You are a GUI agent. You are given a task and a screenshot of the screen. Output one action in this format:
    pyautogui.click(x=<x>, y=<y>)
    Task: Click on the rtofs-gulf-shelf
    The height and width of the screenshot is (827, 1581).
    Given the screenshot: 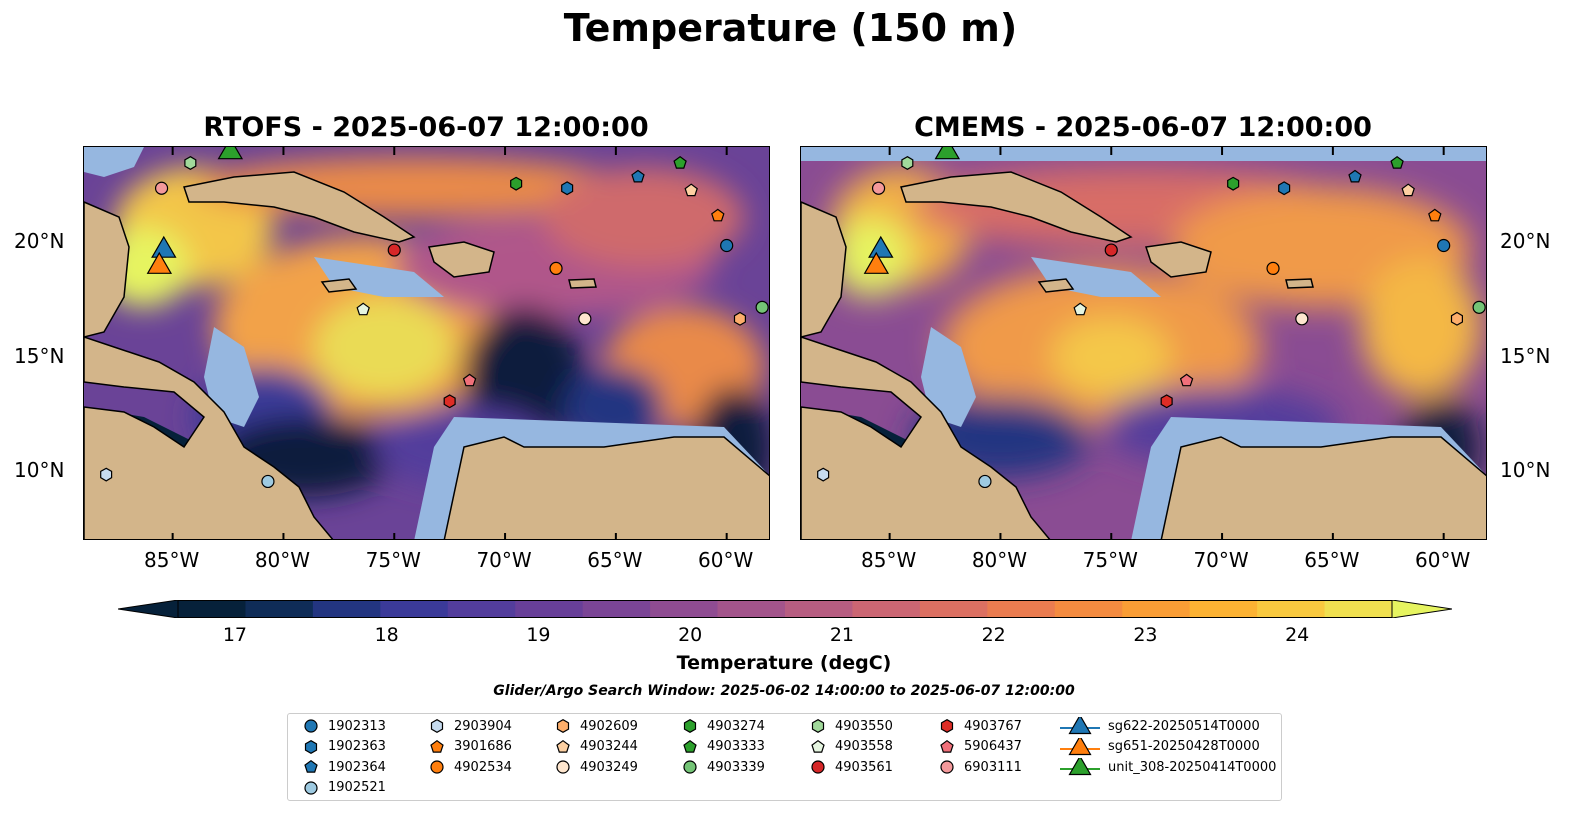 What is the action you would take?
    pyautogui.click(x=114, y=162)
    